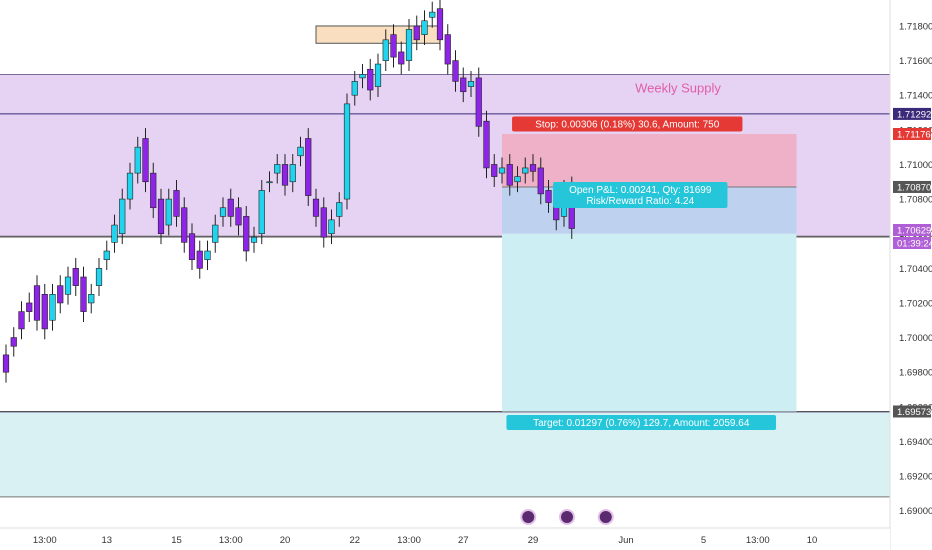  I want to click on pnl-label-line-1: Risk/Reward Ratio: 4.24, so click(640, 201).